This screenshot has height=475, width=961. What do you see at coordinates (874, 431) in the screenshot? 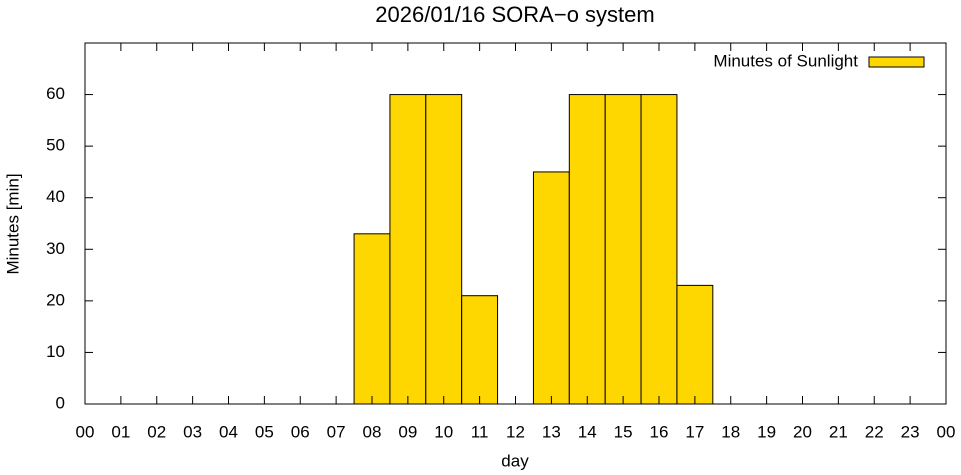
I see `x-tick-label: 22` at bounding box center [874, 431].